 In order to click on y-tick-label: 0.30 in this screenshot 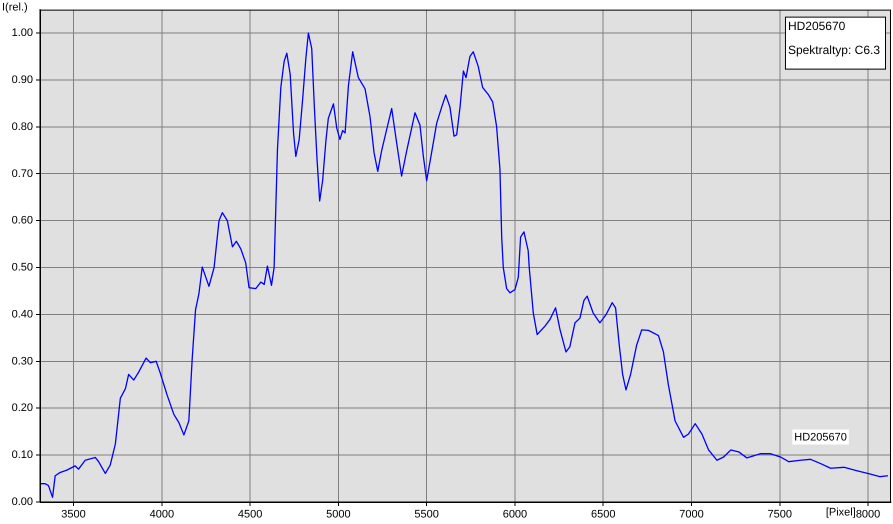, I will do `click(22, 361)`.